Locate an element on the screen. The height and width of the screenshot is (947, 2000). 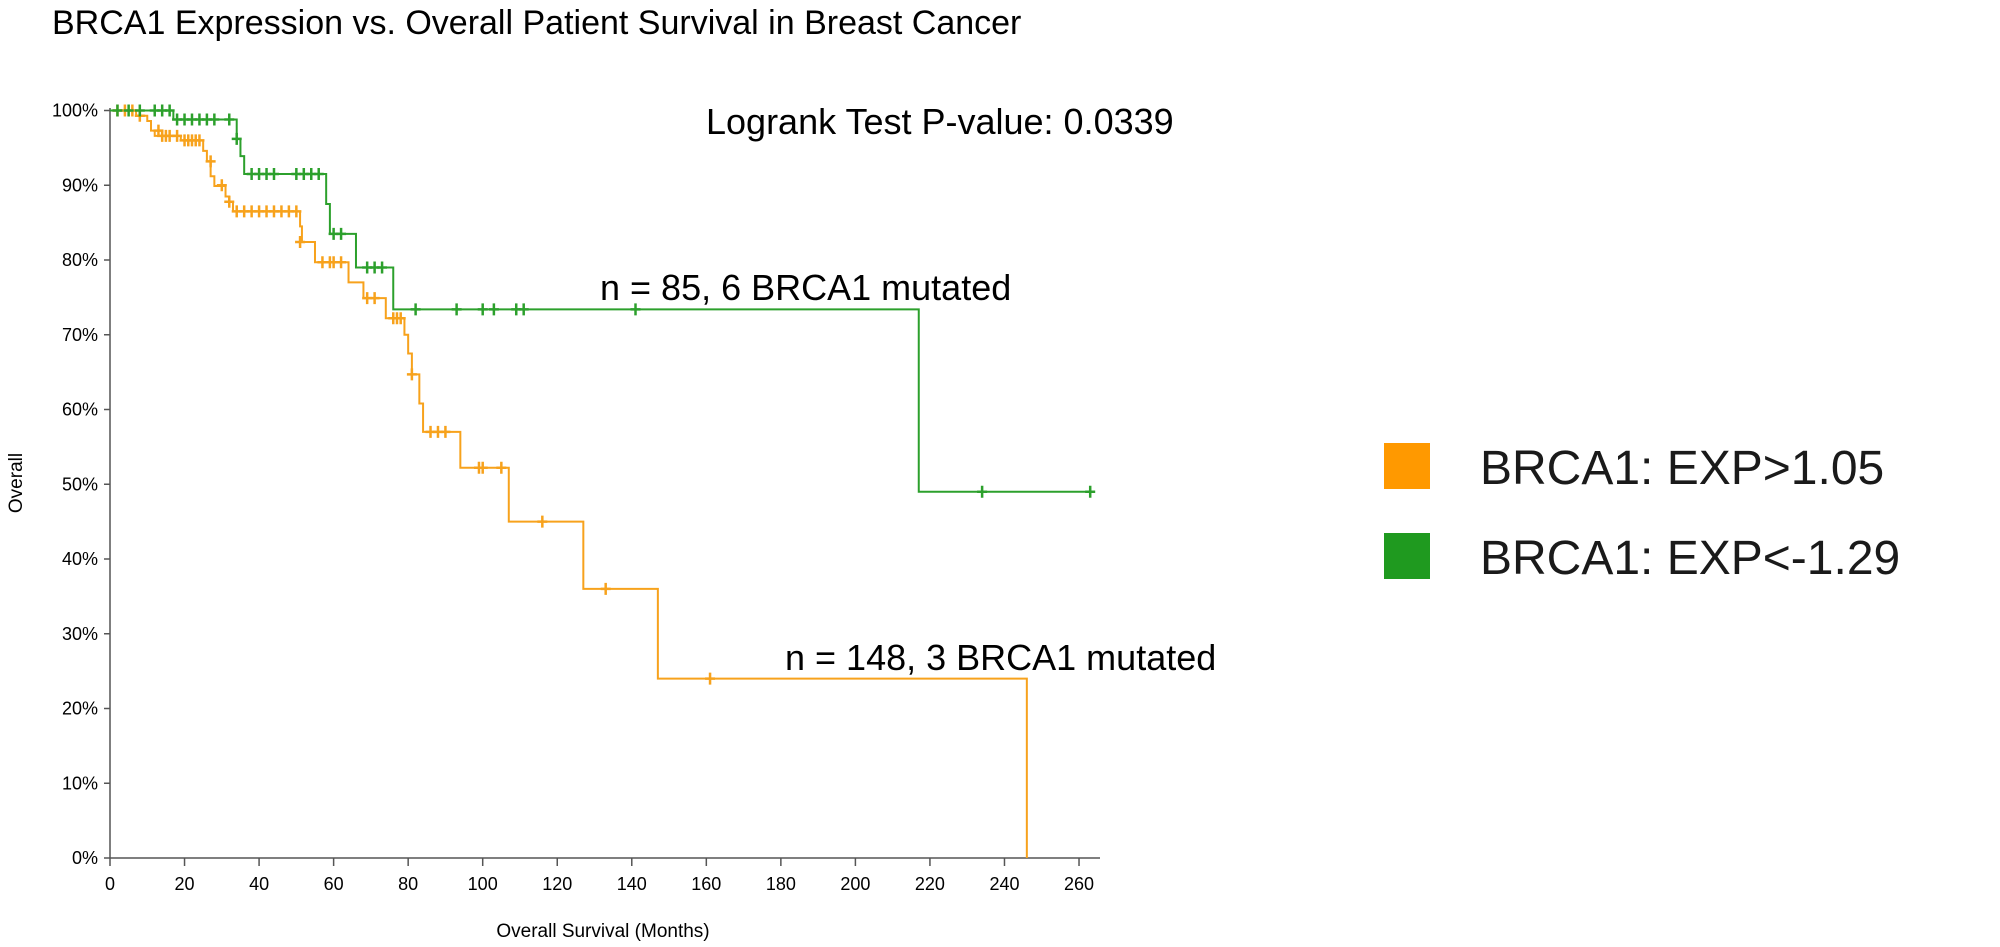
y-tick-label: 100% is located at coordinates (75, 111).